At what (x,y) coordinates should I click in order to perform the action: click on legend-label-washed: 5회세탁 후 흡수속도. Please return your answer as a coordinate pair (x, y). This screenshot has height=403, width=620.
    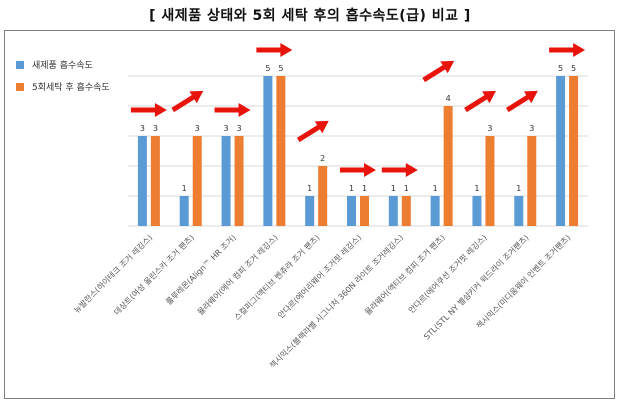
    Looking at the image, I should click on (71, 88).